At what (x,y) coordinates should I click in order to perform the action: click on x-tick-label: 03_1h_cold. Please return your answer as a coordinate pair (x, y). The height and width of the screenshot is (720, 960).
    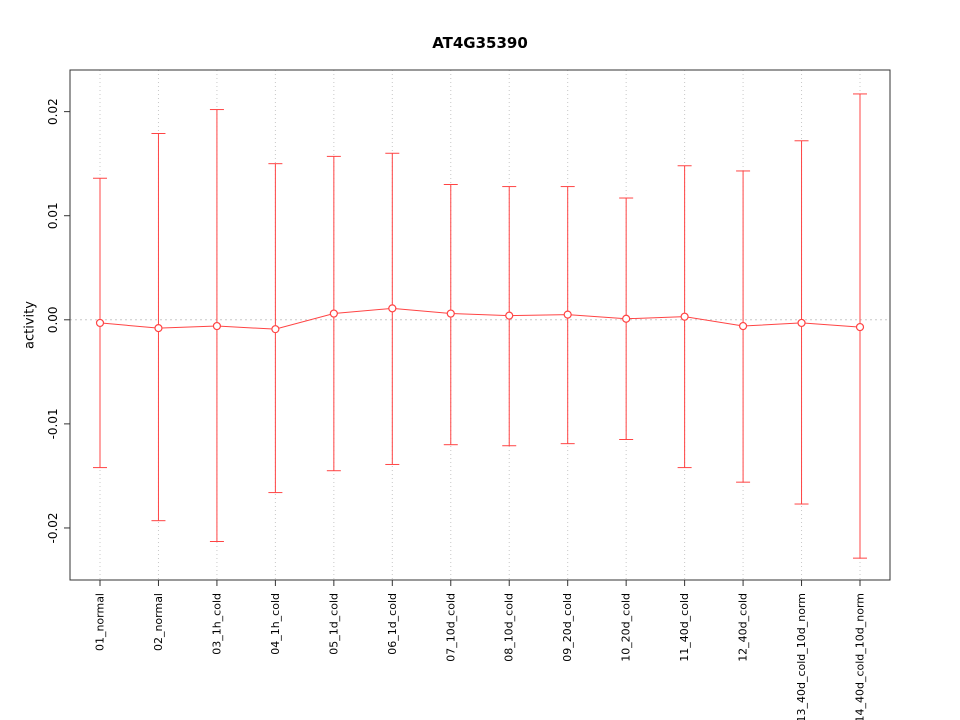
    Looking at the image, I should click on (216, 624).